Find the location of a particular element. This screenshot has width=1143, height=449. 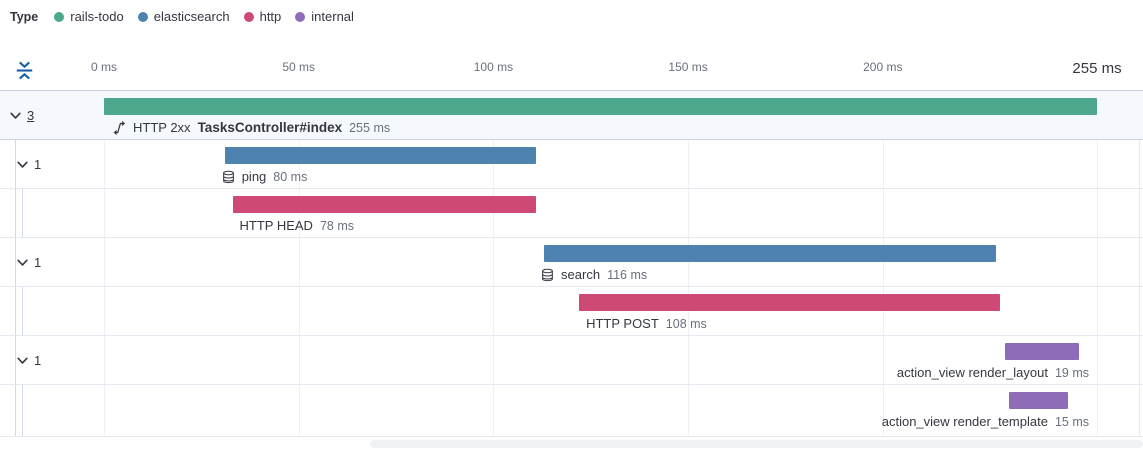

span-duration: 15 ms is located at coordinates (1071, 421).